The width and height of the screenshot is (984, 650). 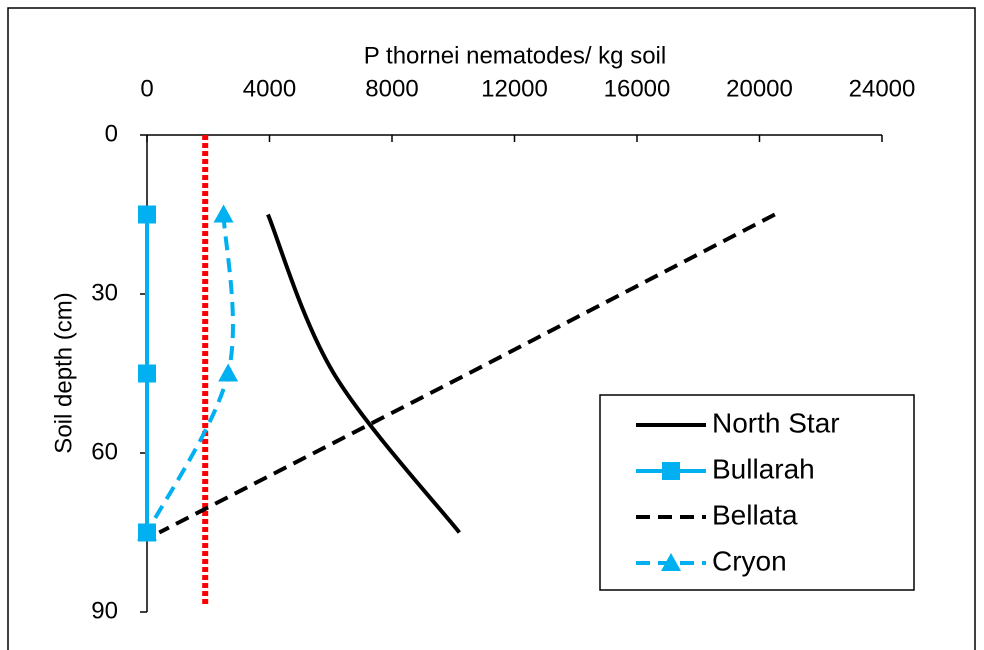 I want to click on x-tick-label: 16000, so click(x=637, y=88).